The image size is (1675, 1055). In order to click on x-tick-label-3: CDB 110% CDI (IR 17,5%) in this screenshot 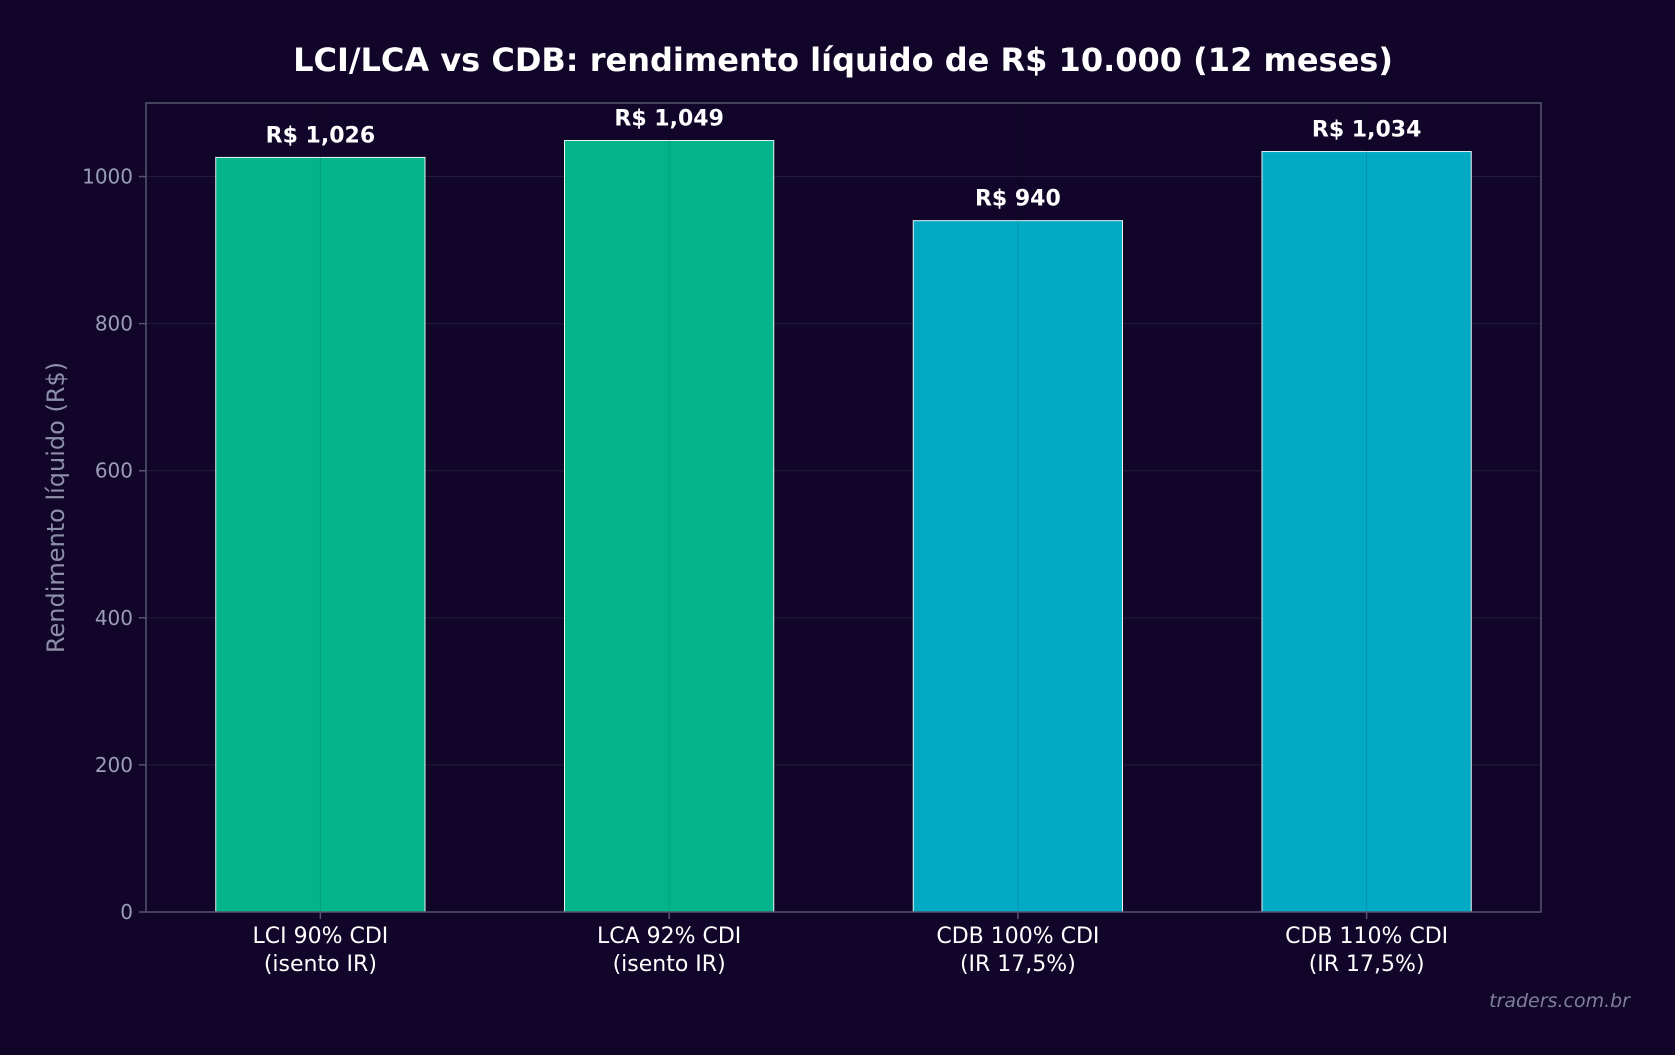, I will do `click(1366, 950)`.